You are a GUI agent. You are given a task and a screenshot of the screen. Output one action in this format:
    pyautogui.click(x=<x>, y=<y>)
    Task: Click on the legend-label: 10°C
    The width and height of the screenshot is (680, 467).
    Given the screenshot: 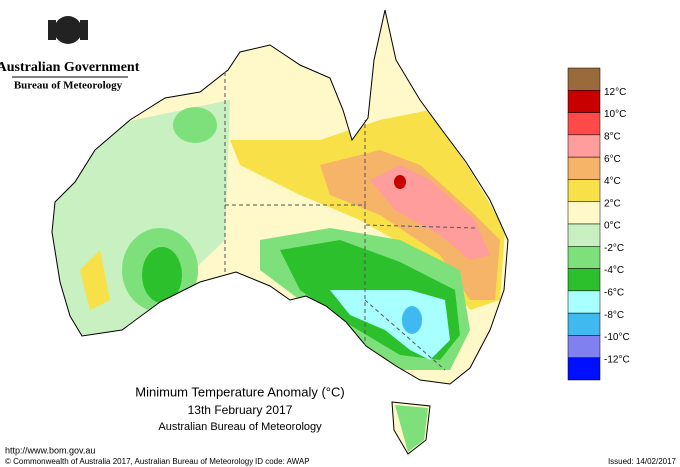 What is the action you would take?
    pyautogui.click(x=615, y=114)
    